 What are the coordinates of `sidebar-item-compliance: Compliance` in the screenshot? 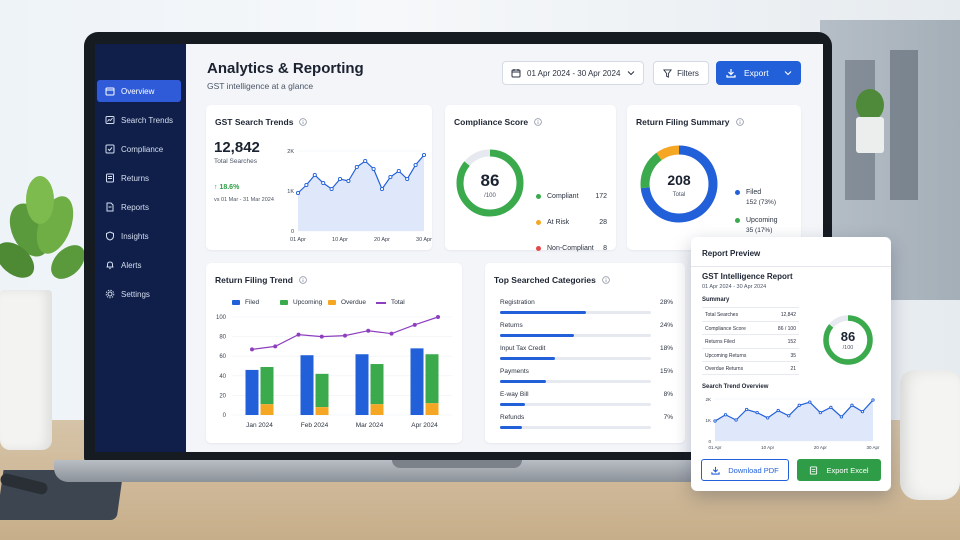 It's located at (139, 149).